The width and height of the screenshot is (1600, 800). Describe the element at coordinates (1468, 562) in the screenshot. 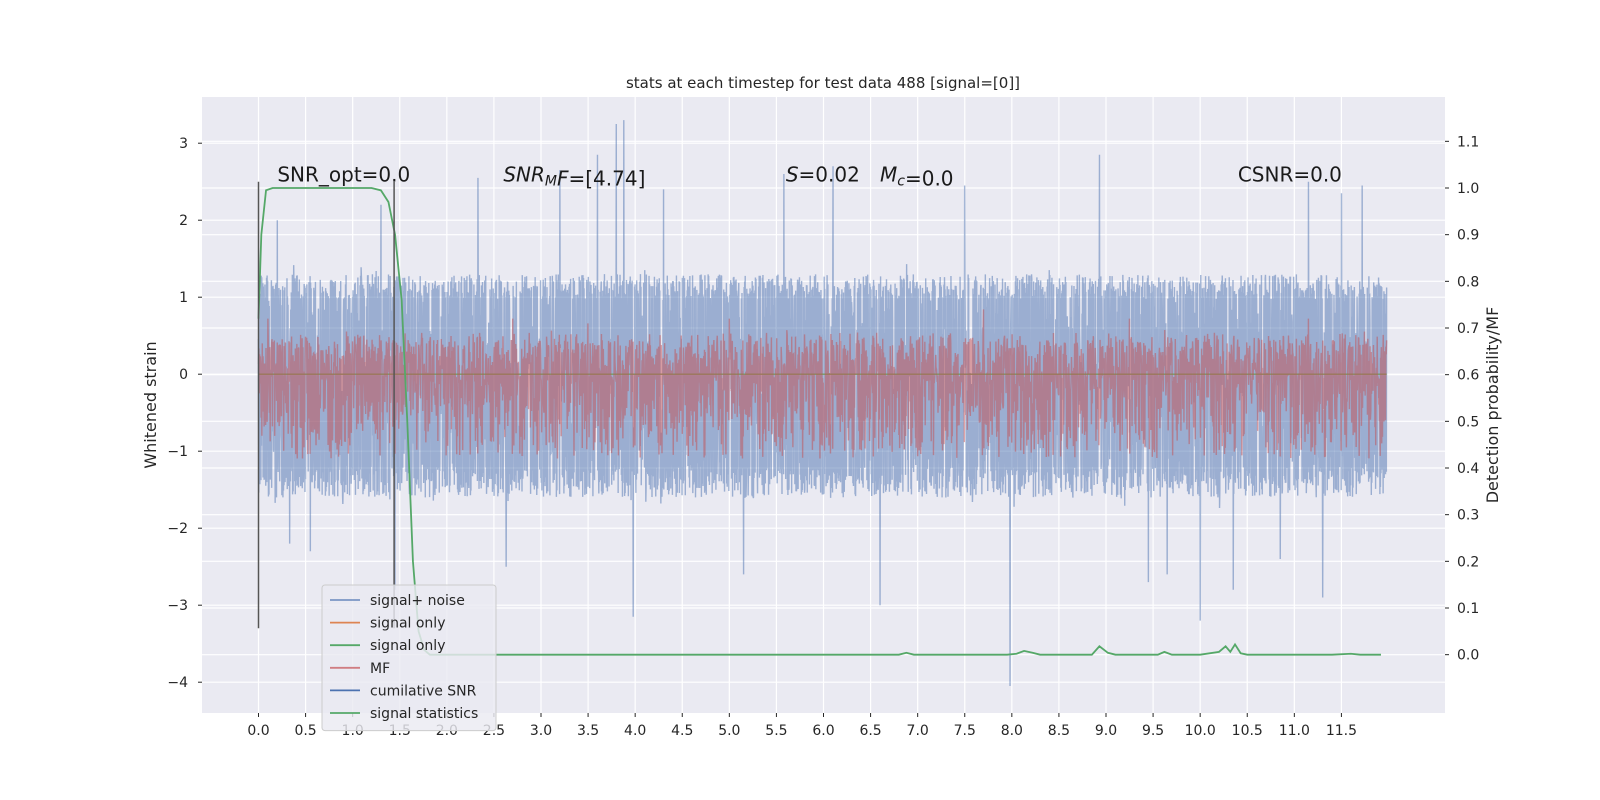

I see `y2-tick-label-2: 0.2` at that location.